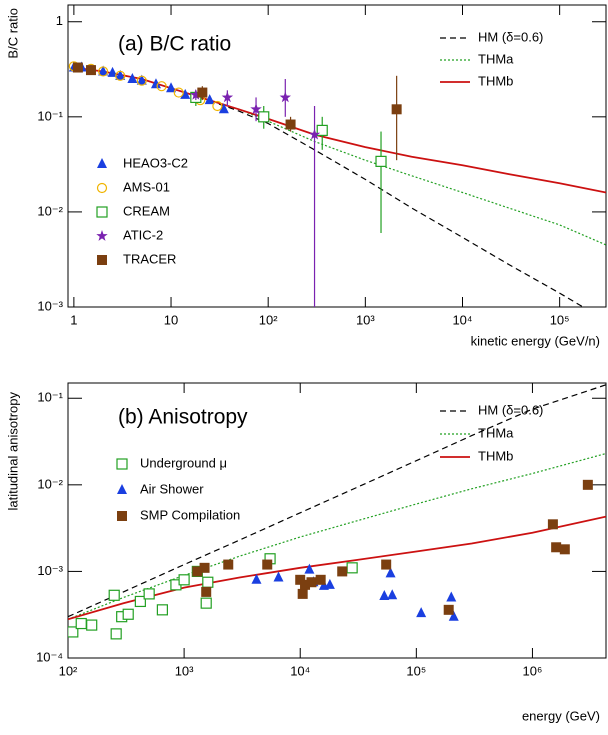  What do you see at coordinates (143, 234) in the screenshot?
I see `legend-label: ATIC-2` at bounding box center [143, 234].